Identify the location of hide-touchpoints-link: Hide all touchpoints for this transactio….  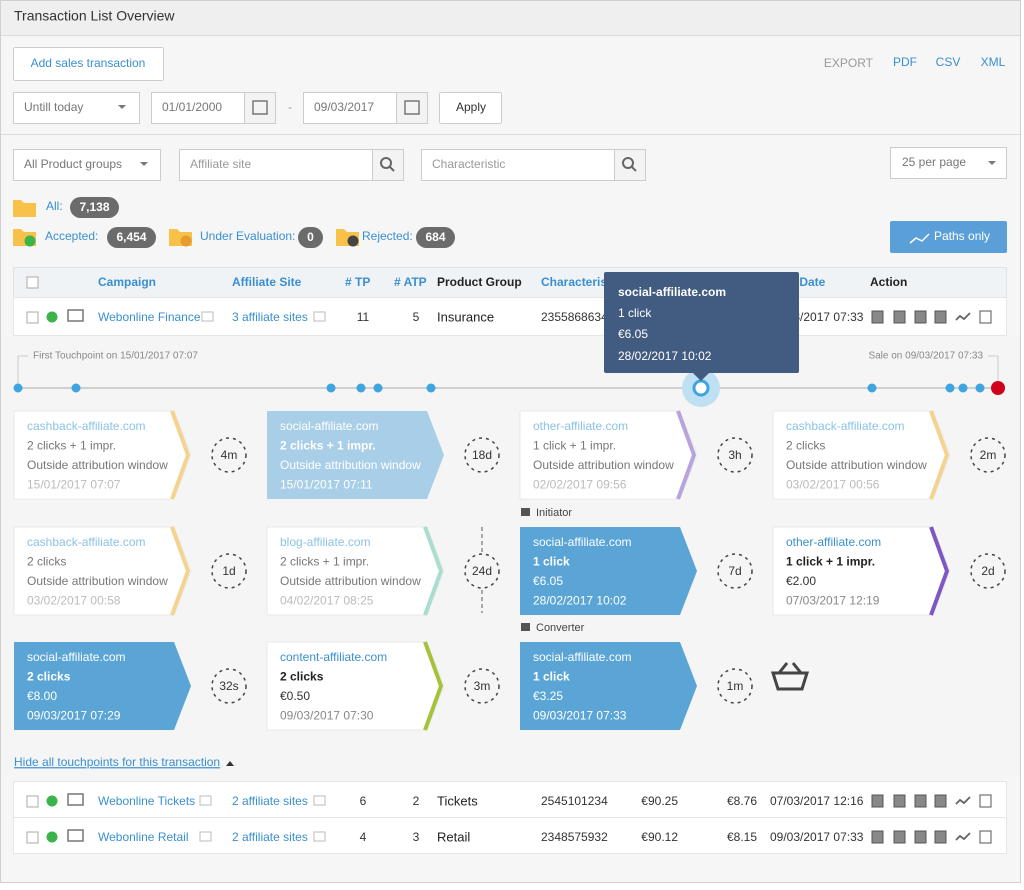
(117, 762).